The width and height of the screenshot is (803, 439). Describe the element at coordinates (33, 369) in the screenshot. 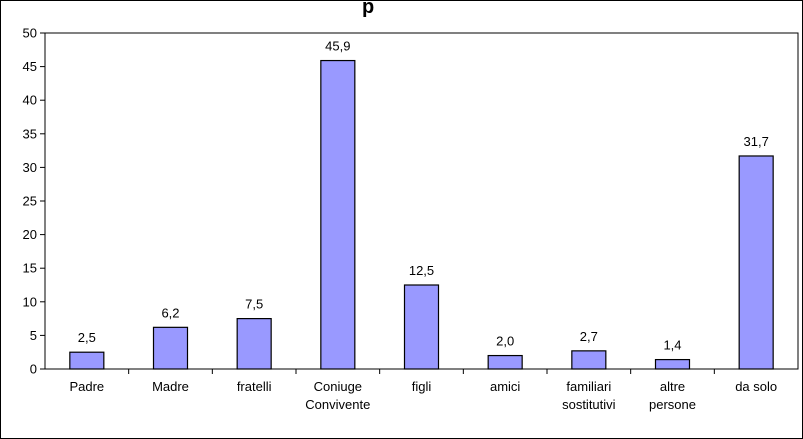

I see `y-tick-label: 0` at that location.